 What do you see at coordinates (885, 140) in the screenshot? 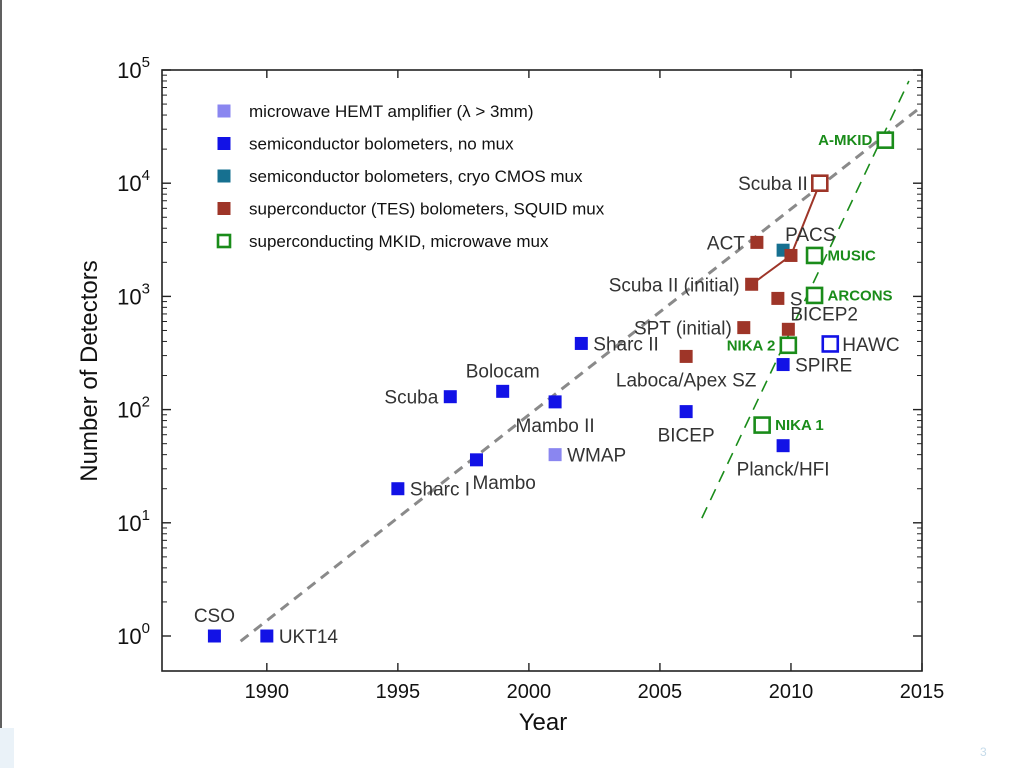
I see `point-a-mkid` at bounding box center [885, 140].